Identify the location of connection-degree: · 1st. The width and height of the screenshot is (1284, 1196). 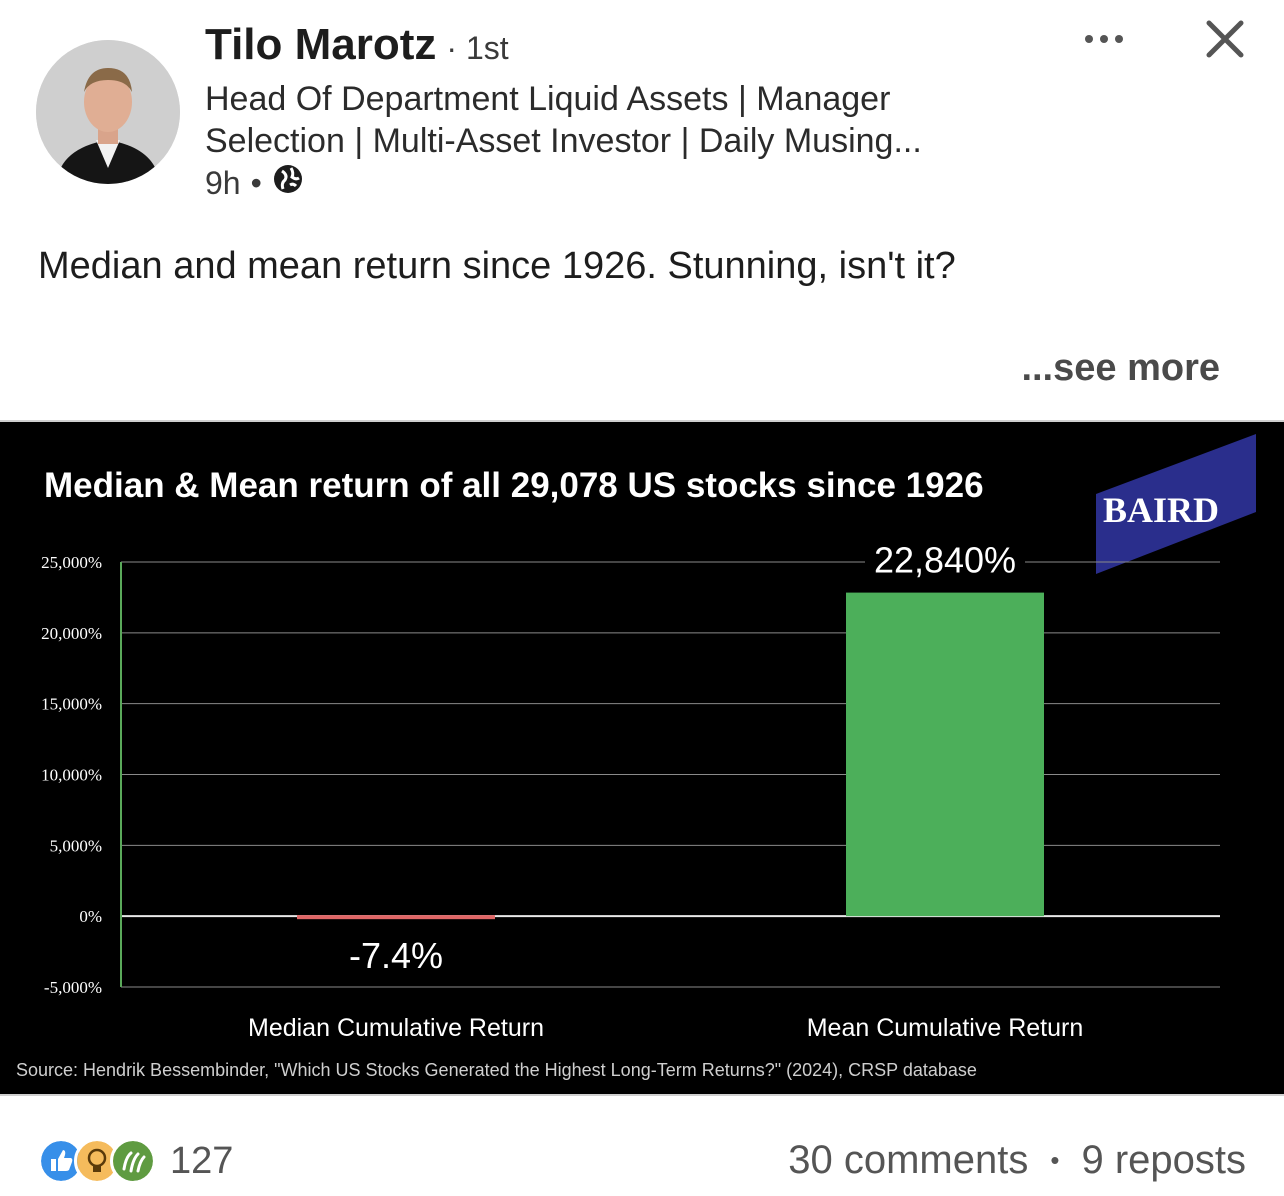
(477, 48).